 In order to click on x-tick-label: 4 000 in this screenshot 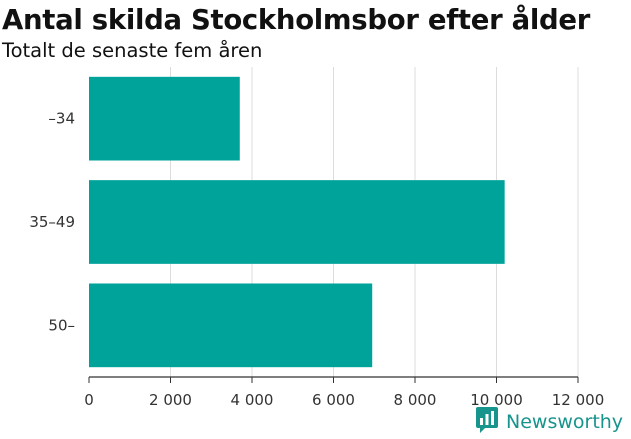, I will do `click(252, 400)`.